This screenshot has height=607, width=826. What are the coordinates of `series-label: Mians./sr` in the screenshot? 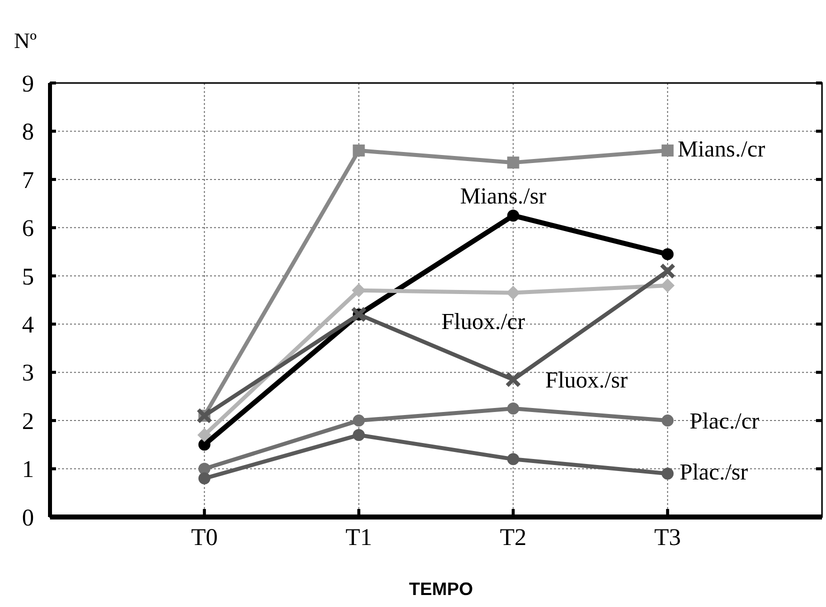 It's located at (503, 196).